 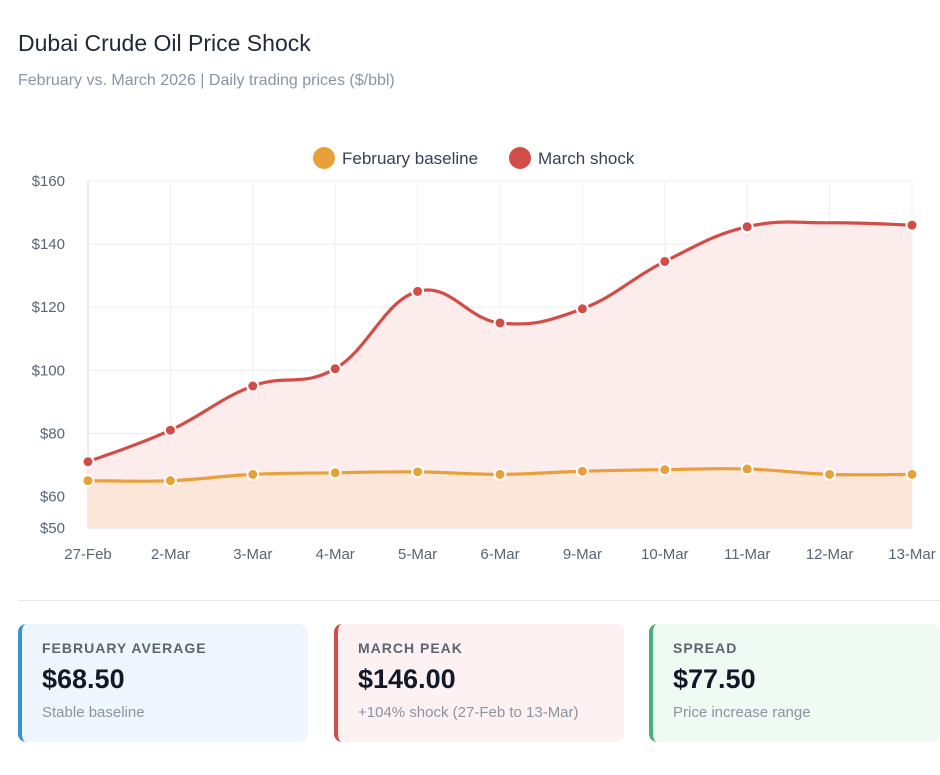 I want to click on stat-card-note: Stable baseline, so click(x=93, y=712).